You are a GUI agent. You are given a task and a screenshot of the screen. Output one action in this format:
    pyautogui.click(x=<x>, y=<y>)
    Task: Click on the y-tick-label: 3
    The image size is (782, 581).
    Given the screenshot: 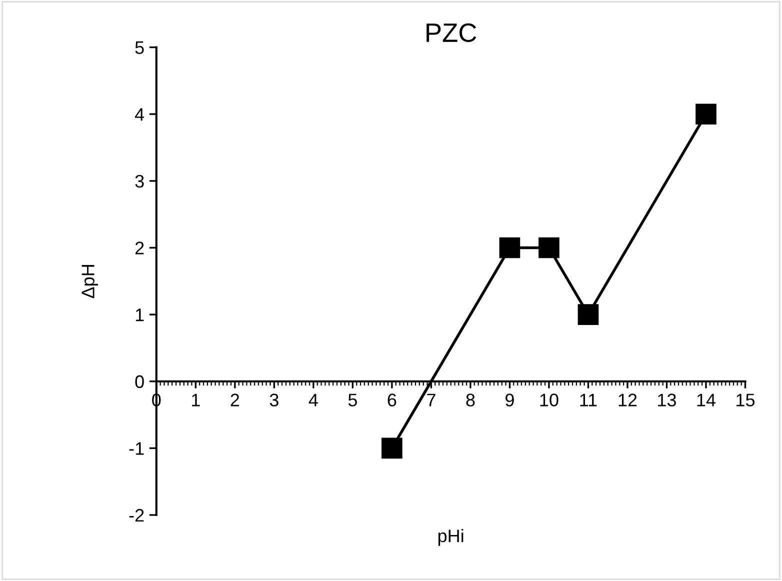 What is the action you would take?
    pyautogui.click(x=139, y=181)
    